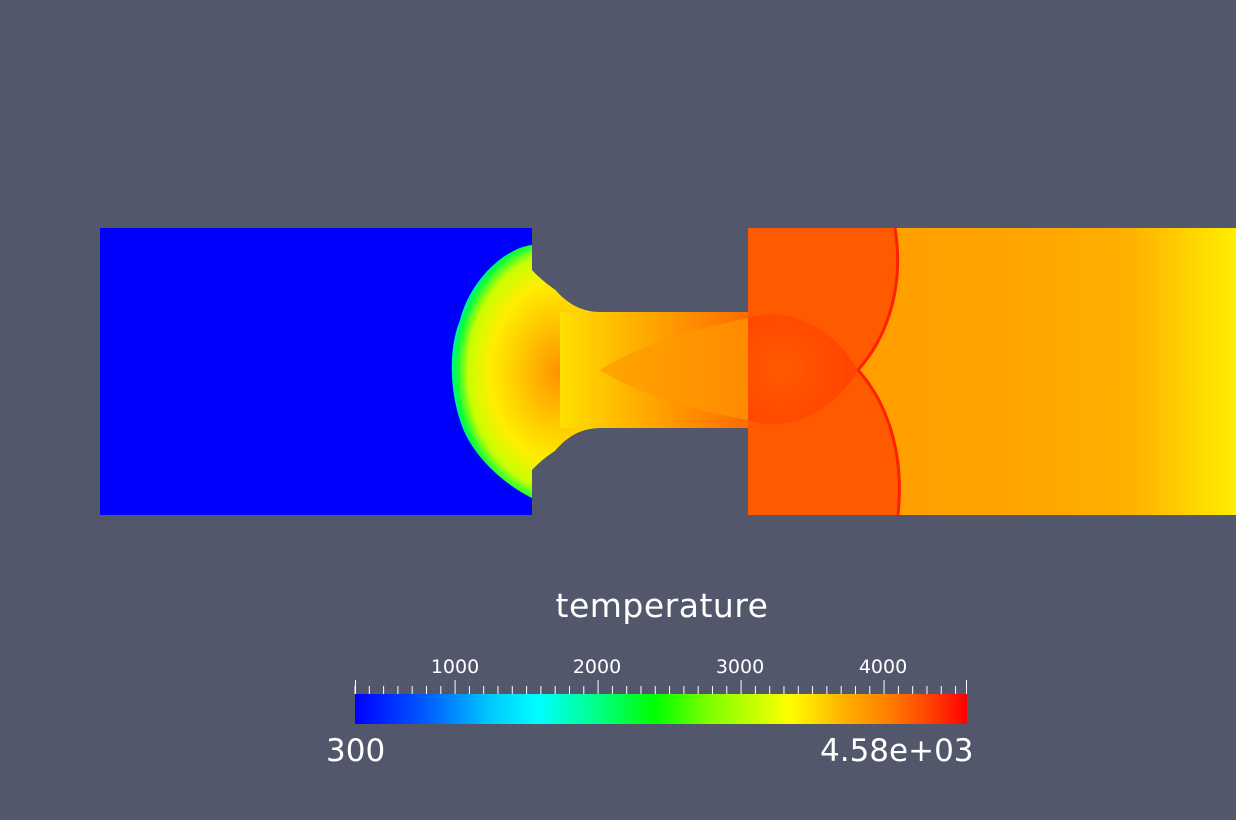  I want to click on throat-flow, so click(674, 369).